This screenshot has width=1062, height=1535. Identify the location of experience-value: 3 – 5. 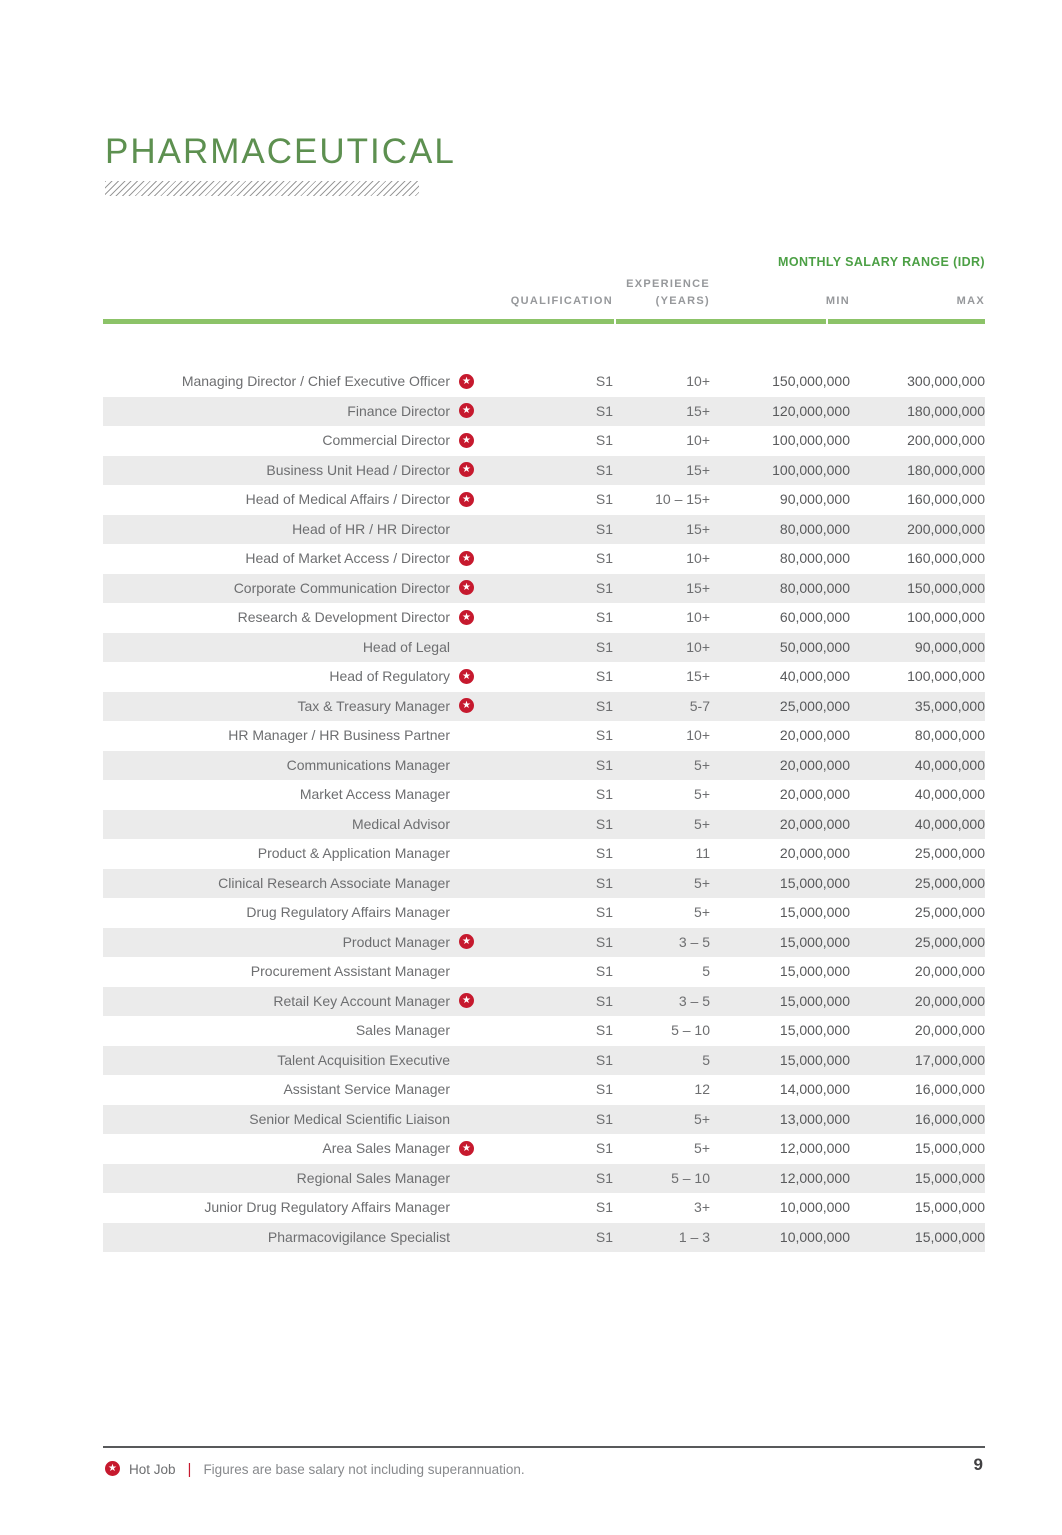
(694, 941).